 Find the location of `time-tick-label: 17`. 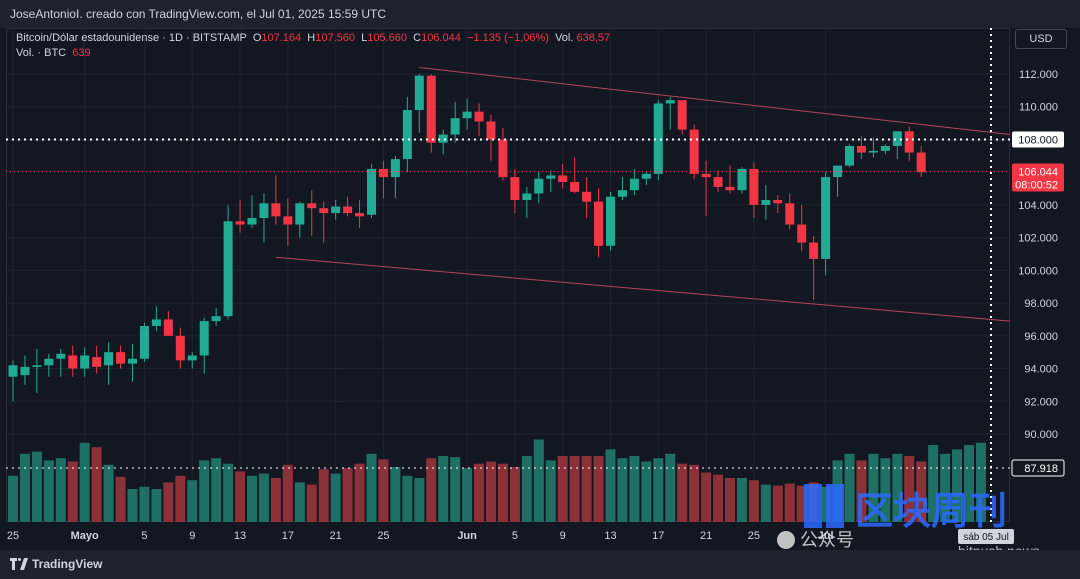

time-tick-label: 17 is located at coordinates (658, 536).